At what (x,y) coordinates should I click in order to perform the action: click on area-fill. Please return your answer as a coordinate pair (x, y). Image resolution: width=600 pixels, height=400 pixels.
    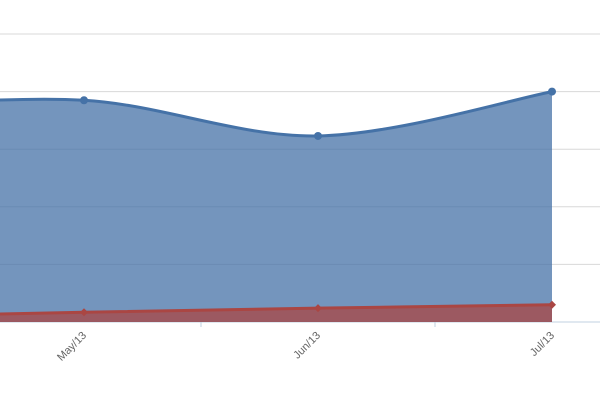
    Looking at the image, I should click on (276, 313).